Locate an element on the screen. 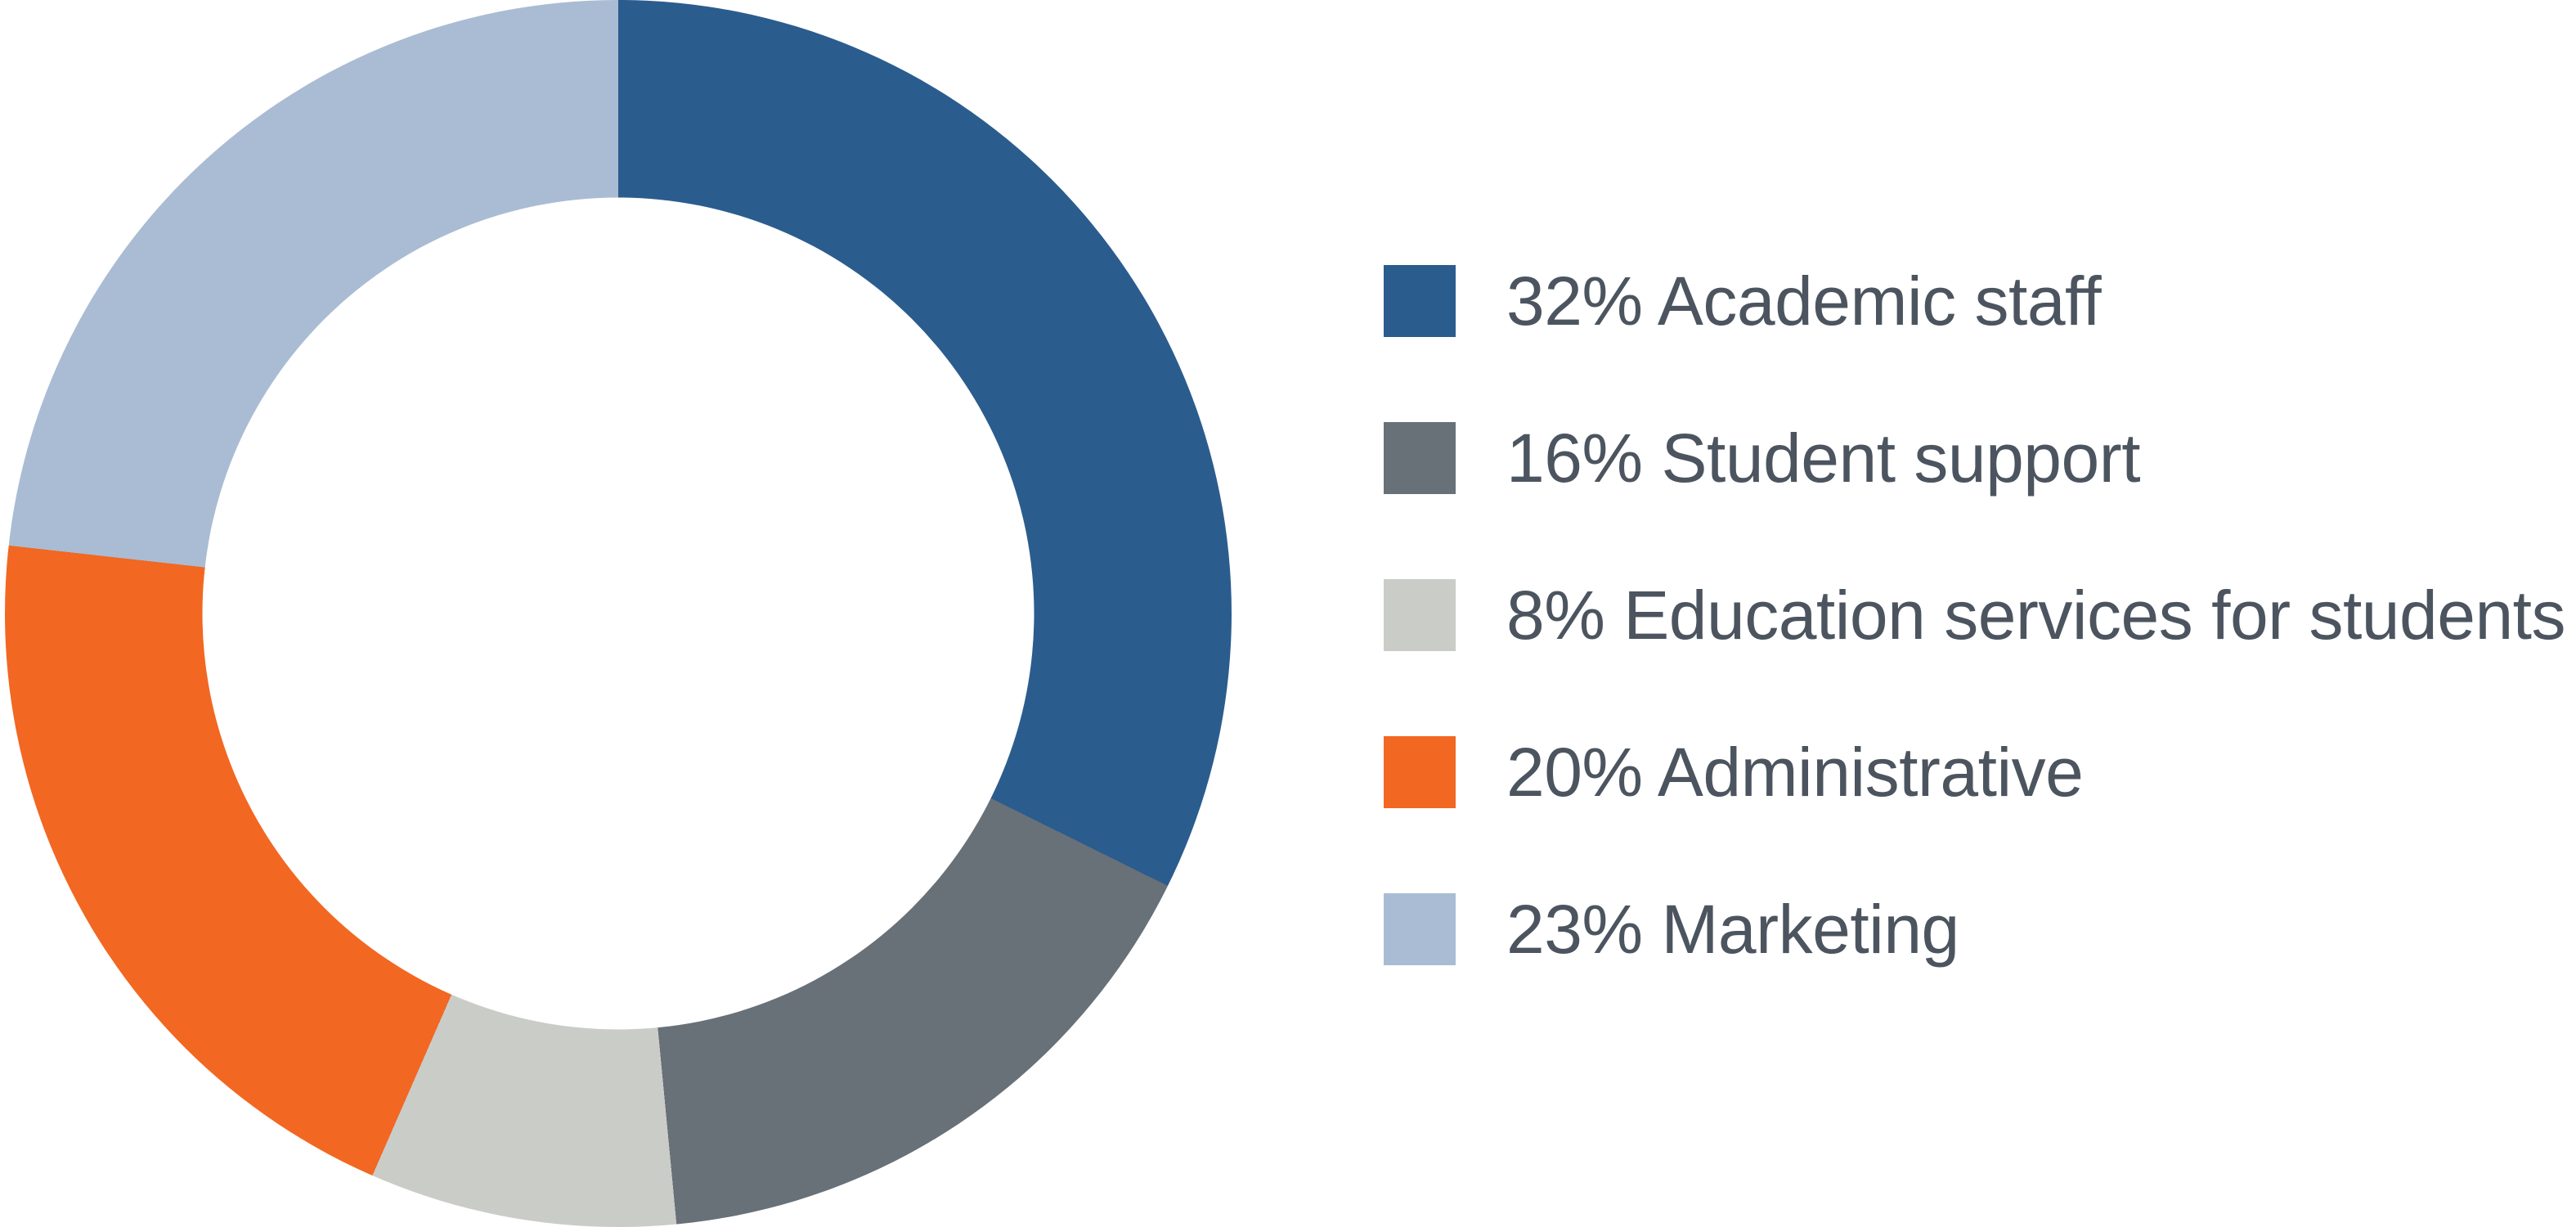 Image resolution: width=2576 pixels, height=1227 pixels. legend-item: 20% Administrative is located at coordinates (1974, 772).